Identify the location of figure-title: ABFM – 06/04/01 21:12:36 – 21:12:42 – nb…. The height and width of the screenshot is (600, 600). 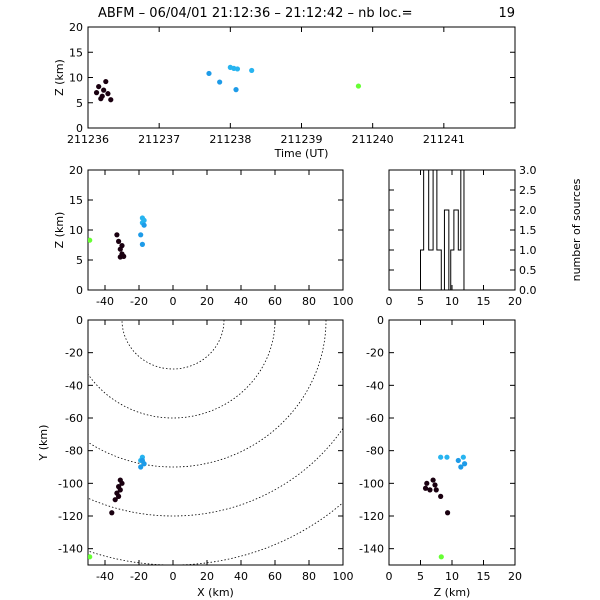
(306, 13).